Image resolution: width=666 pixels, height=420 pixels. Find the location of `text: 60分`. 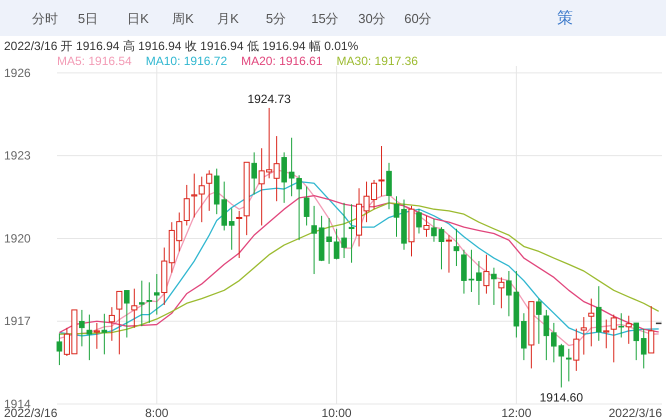

text: 60分 is located at coordinates (418, 18).